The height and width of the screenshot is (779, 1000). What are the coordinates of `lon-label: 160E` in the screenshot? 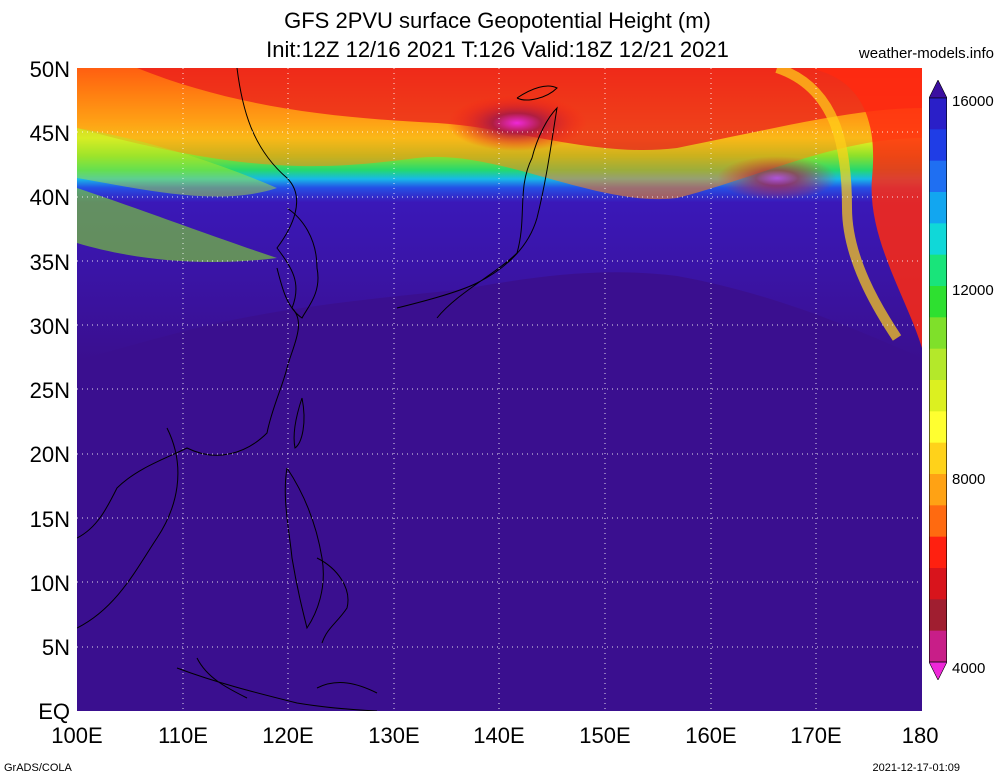 It's located at (711, 735).